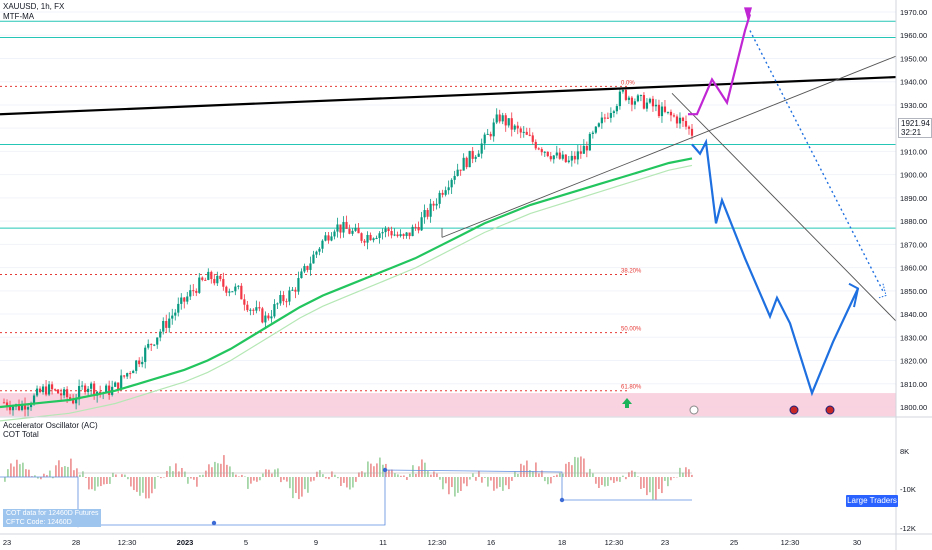  I want to click on price-tick-label: 1880.00, so click(913, 221).